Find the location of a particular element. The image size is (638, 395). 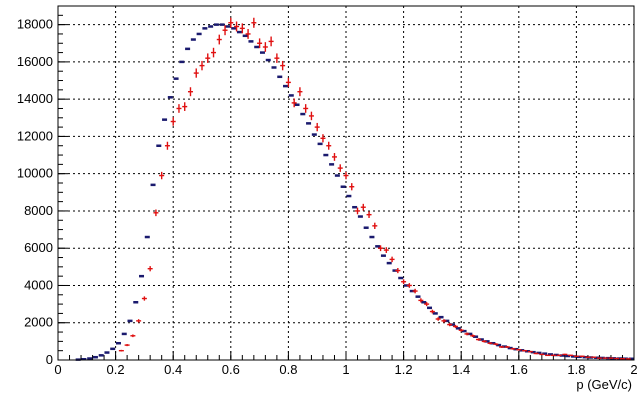

x-axis-label: p (GeV/c) is located at coordinates (604, 384).